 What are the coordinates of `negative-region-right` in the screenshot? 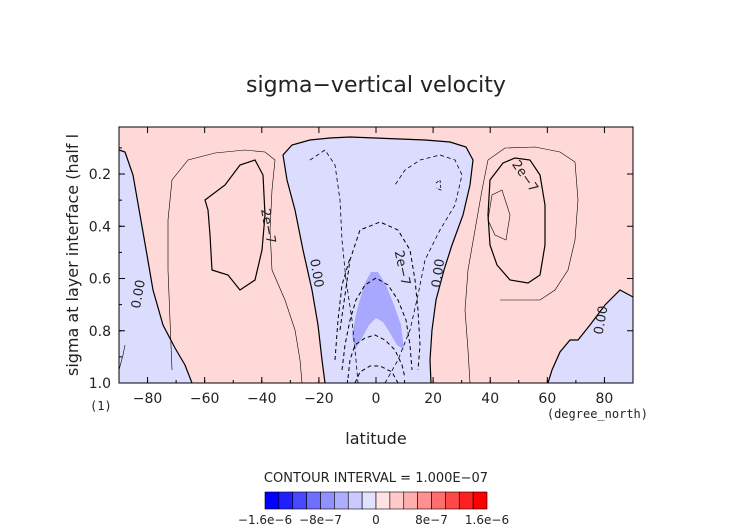 It's located at (590, 336).